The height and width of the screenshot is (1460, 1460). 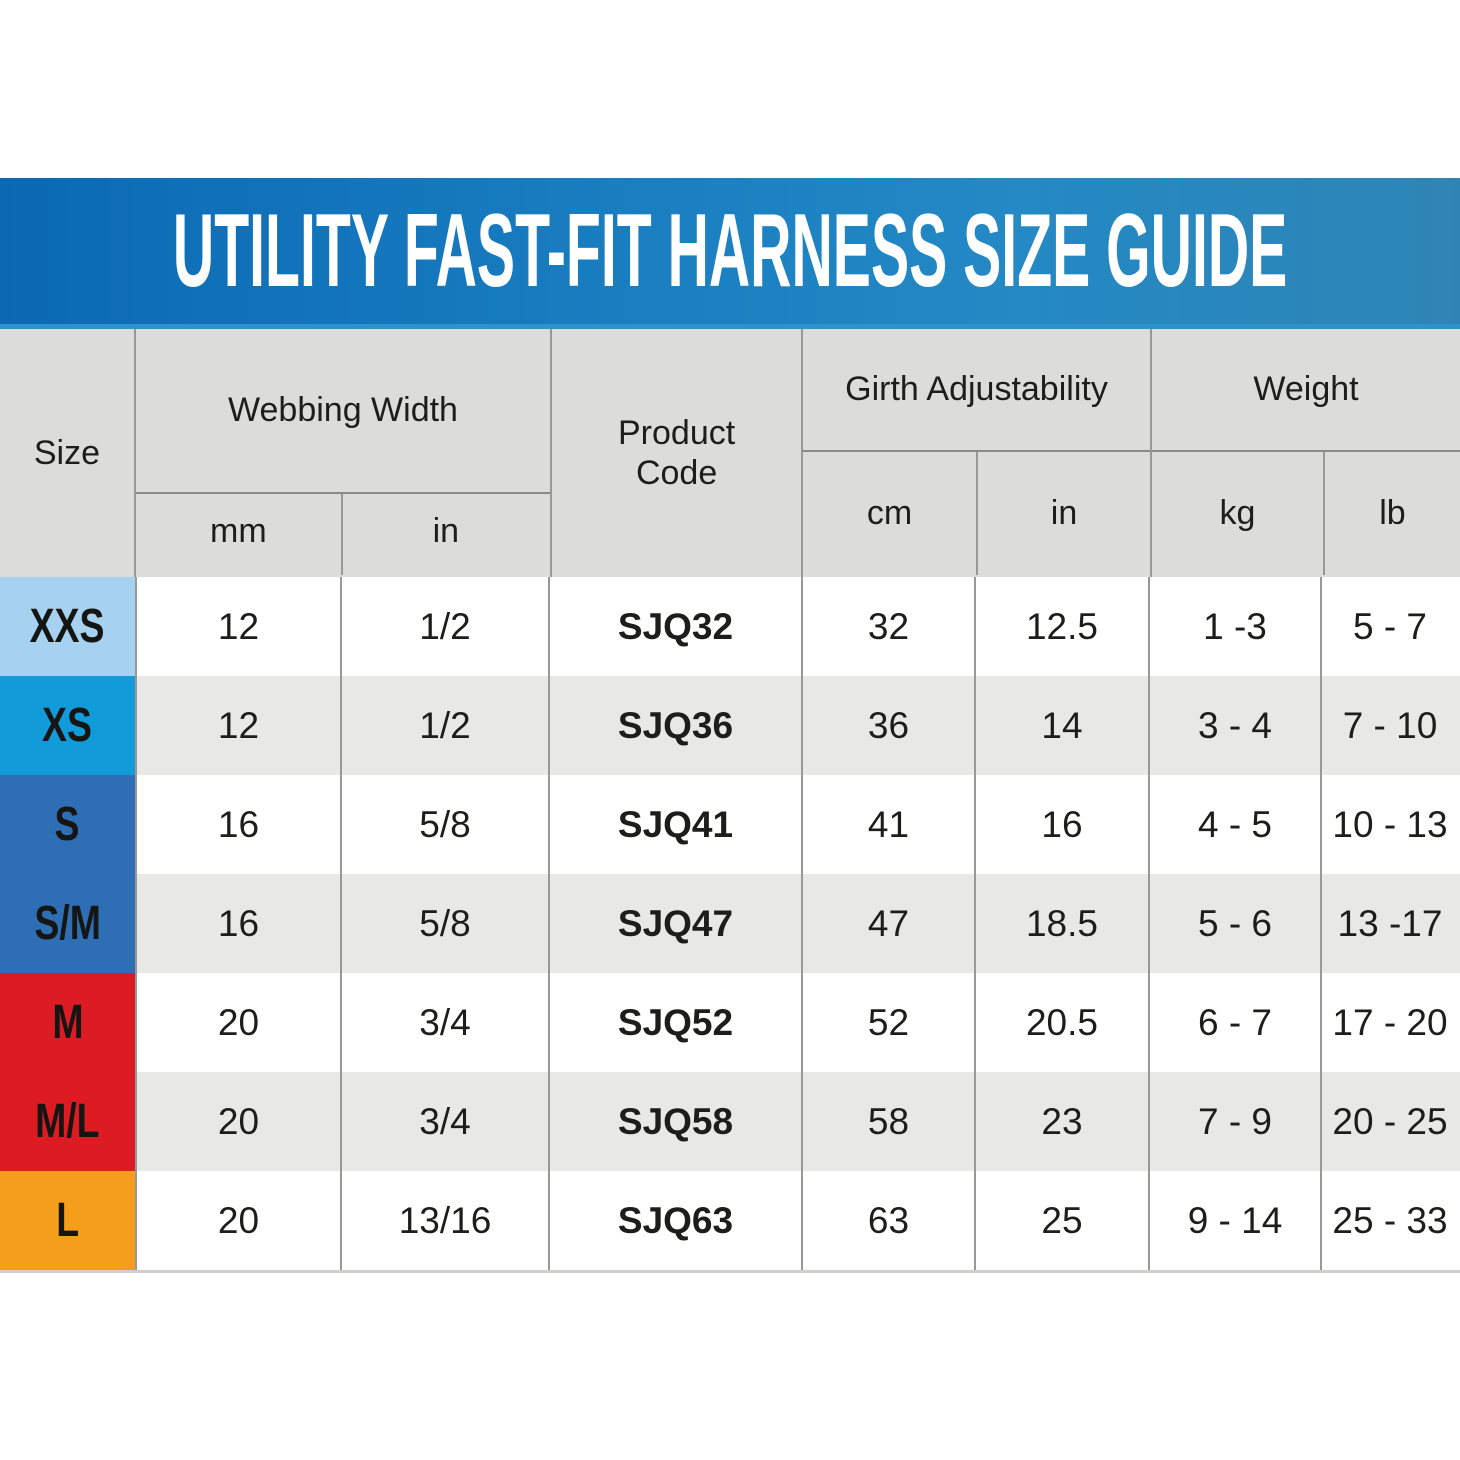 I want to click on weight-lb-cell: 10 - 13, so click(x=1389, y=824).